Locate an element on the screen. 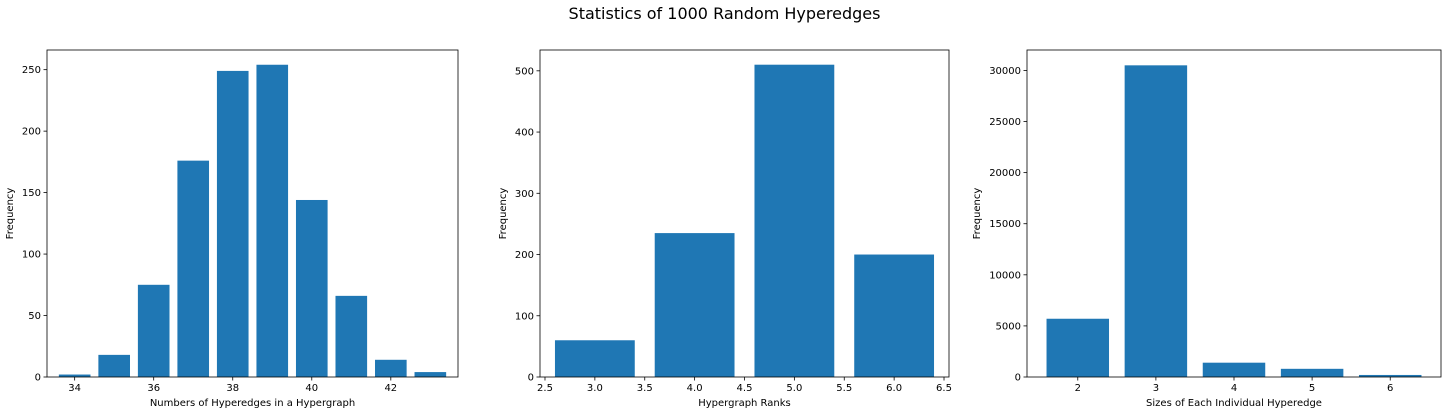 Image resolution: width=1449 pixels, height=414 pixels. x-tick-label: 3.5 is located at coordinates (645, 388).